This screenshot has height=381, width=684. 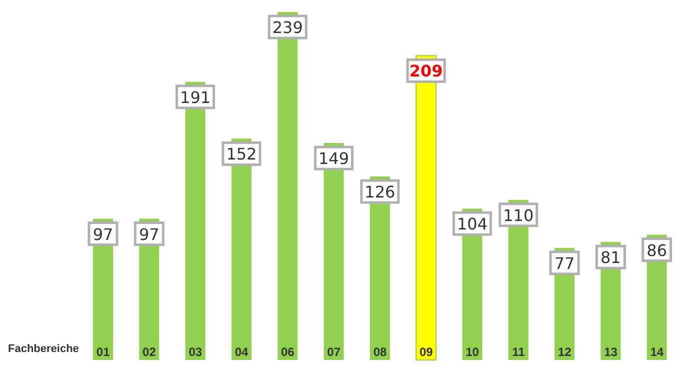 What do you see at coordinates (195, 352) in the screenshot?
I see `x-tick-label: 03` at bounding box center [195, 352].